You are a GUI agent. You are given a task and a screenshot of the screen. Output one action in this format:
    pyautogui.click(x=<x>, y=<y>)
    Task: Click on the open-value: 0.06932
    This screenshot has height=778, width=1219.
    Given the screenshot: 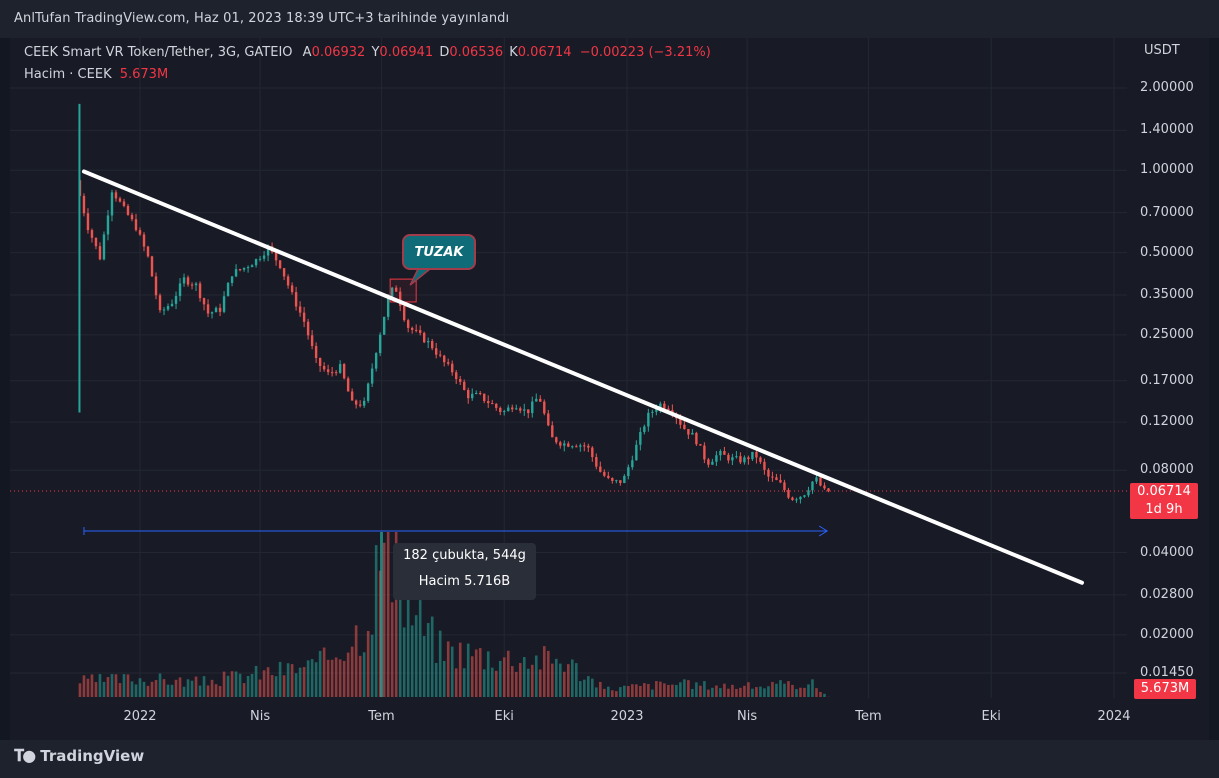 What is the action you would take?
    pyautogui.click(x=338, y=52)
    